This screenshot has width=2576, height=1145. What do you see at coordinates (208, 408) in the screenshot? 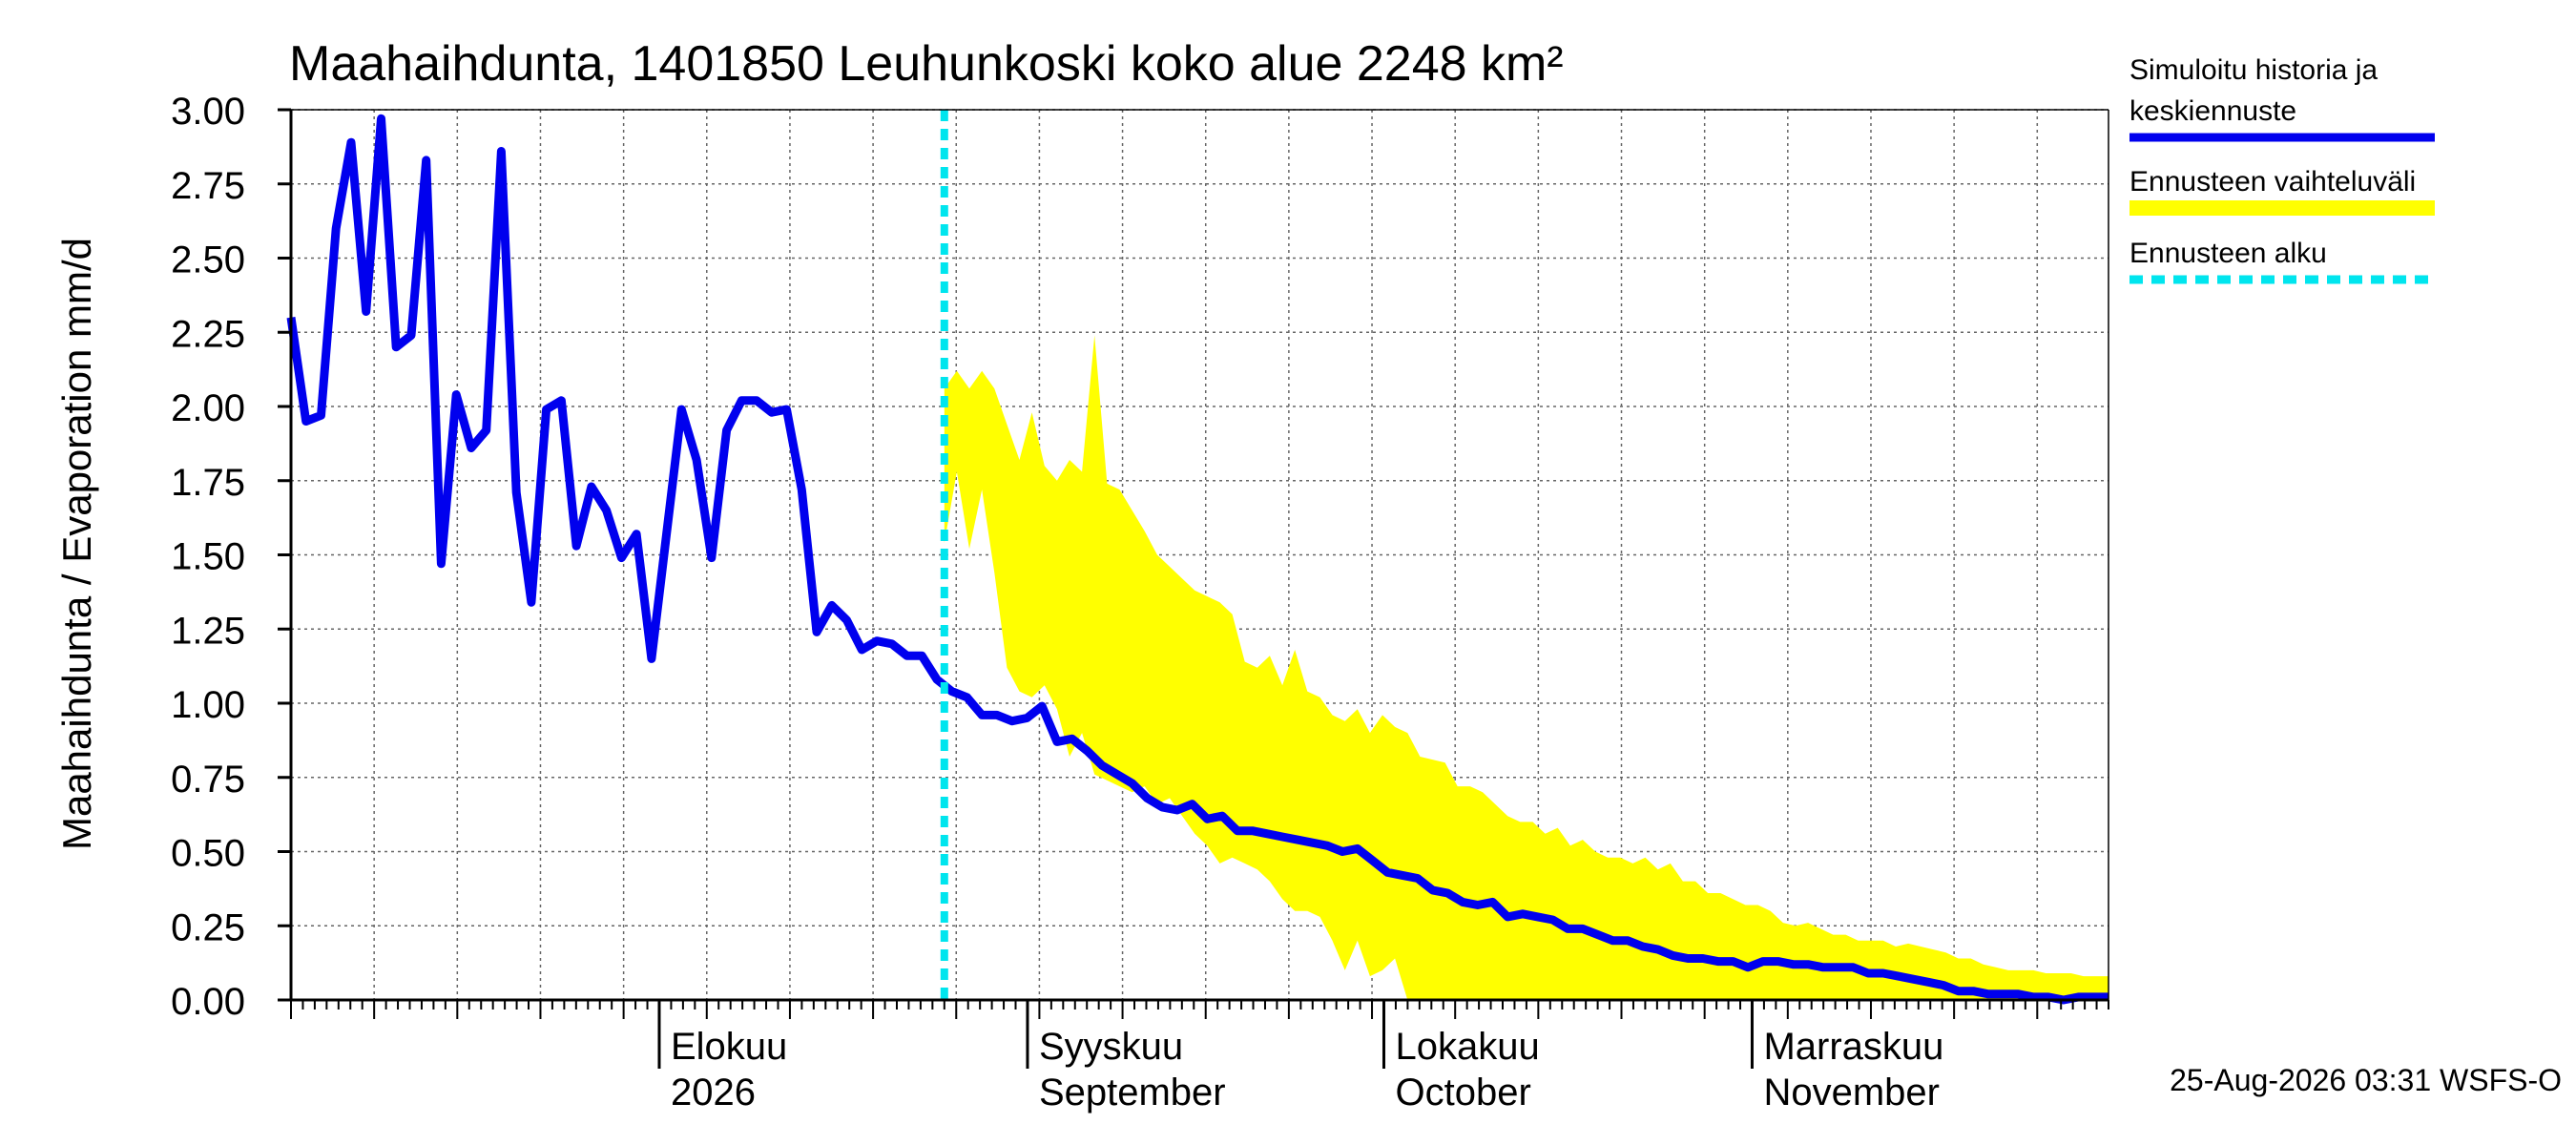
I see `y-tick-label: 2.00` at bounding box center [208, 408].